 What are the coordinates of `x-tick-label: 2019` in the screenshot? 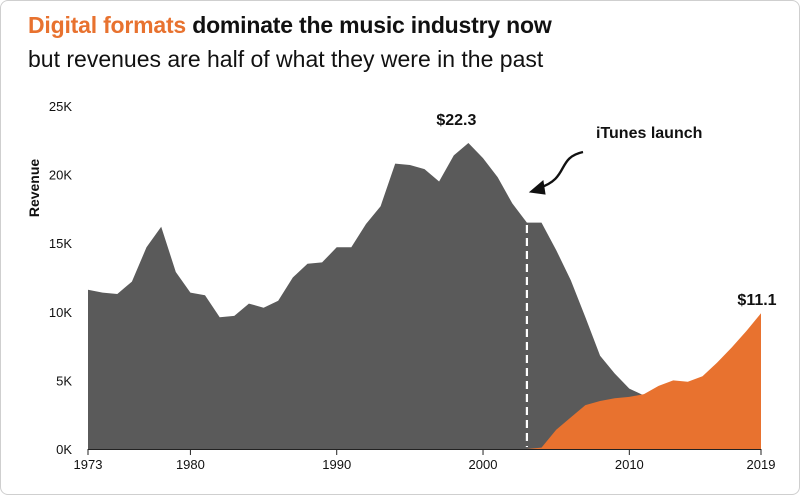 It's located at (761, 464).